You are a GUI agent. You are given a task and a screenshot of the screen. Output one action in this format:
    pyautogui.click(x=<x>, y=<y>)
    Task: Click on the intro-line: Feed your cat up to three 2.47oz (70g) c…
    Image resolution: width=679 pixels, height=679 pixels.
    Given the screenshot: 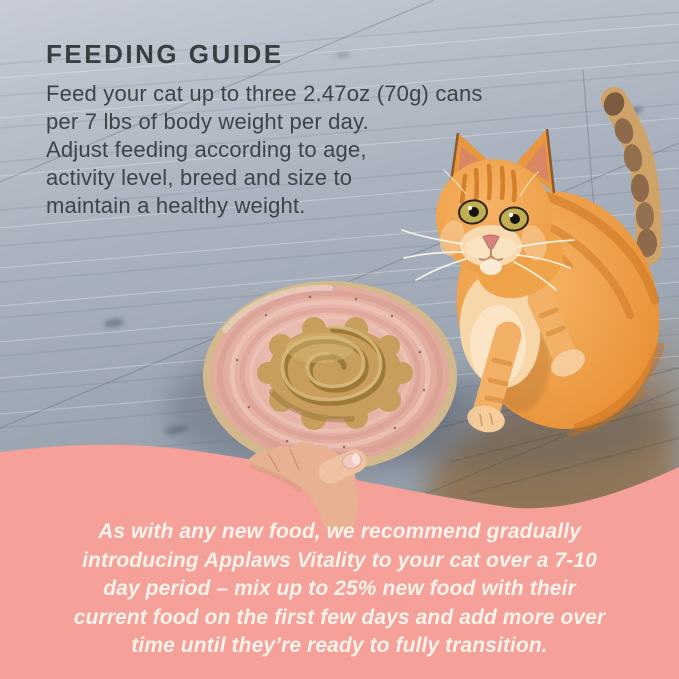 What is the action you would take?
    pyautogui.click(x=264, y=93)
    